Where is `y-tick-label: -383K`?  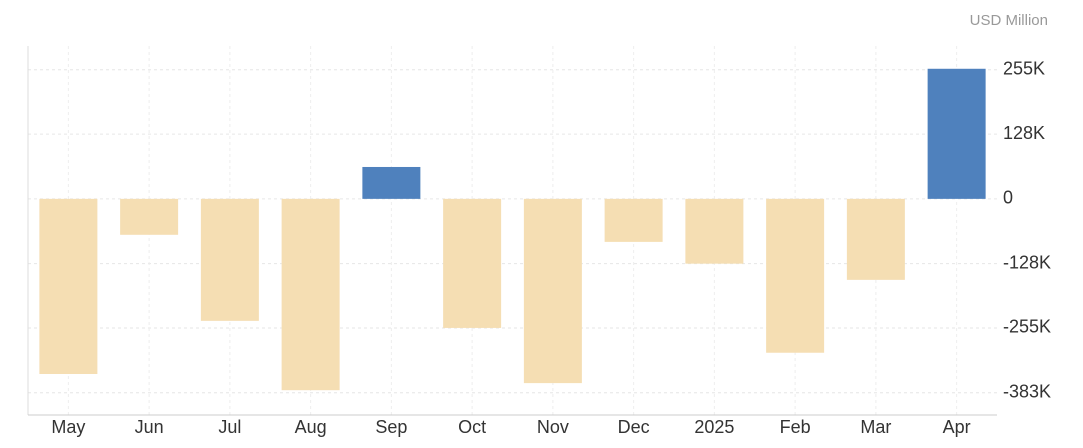 y-tick-label: -383K is located at coordinates (1027, 391).